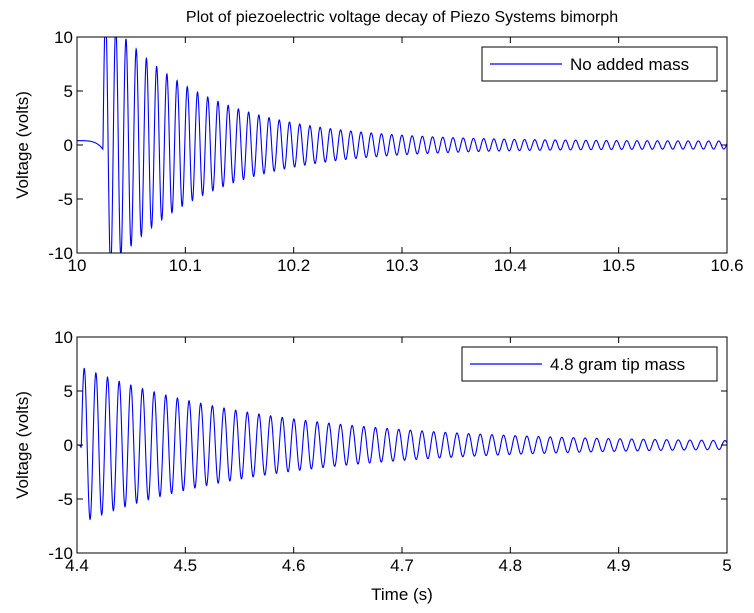  I want to click on chart-bottom-x-axis-label: Time (s), so click(402, 594).